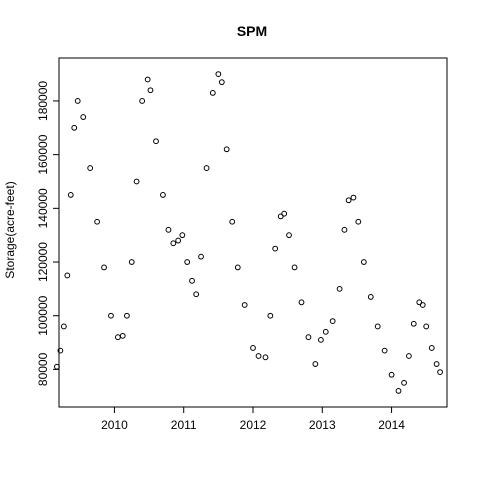 This screenshot has width=480, height=480. What do you see at coordinates (43, 208) in the screenshot?
I see `y-tick-label: 140000` at bounding box center [43, 208].